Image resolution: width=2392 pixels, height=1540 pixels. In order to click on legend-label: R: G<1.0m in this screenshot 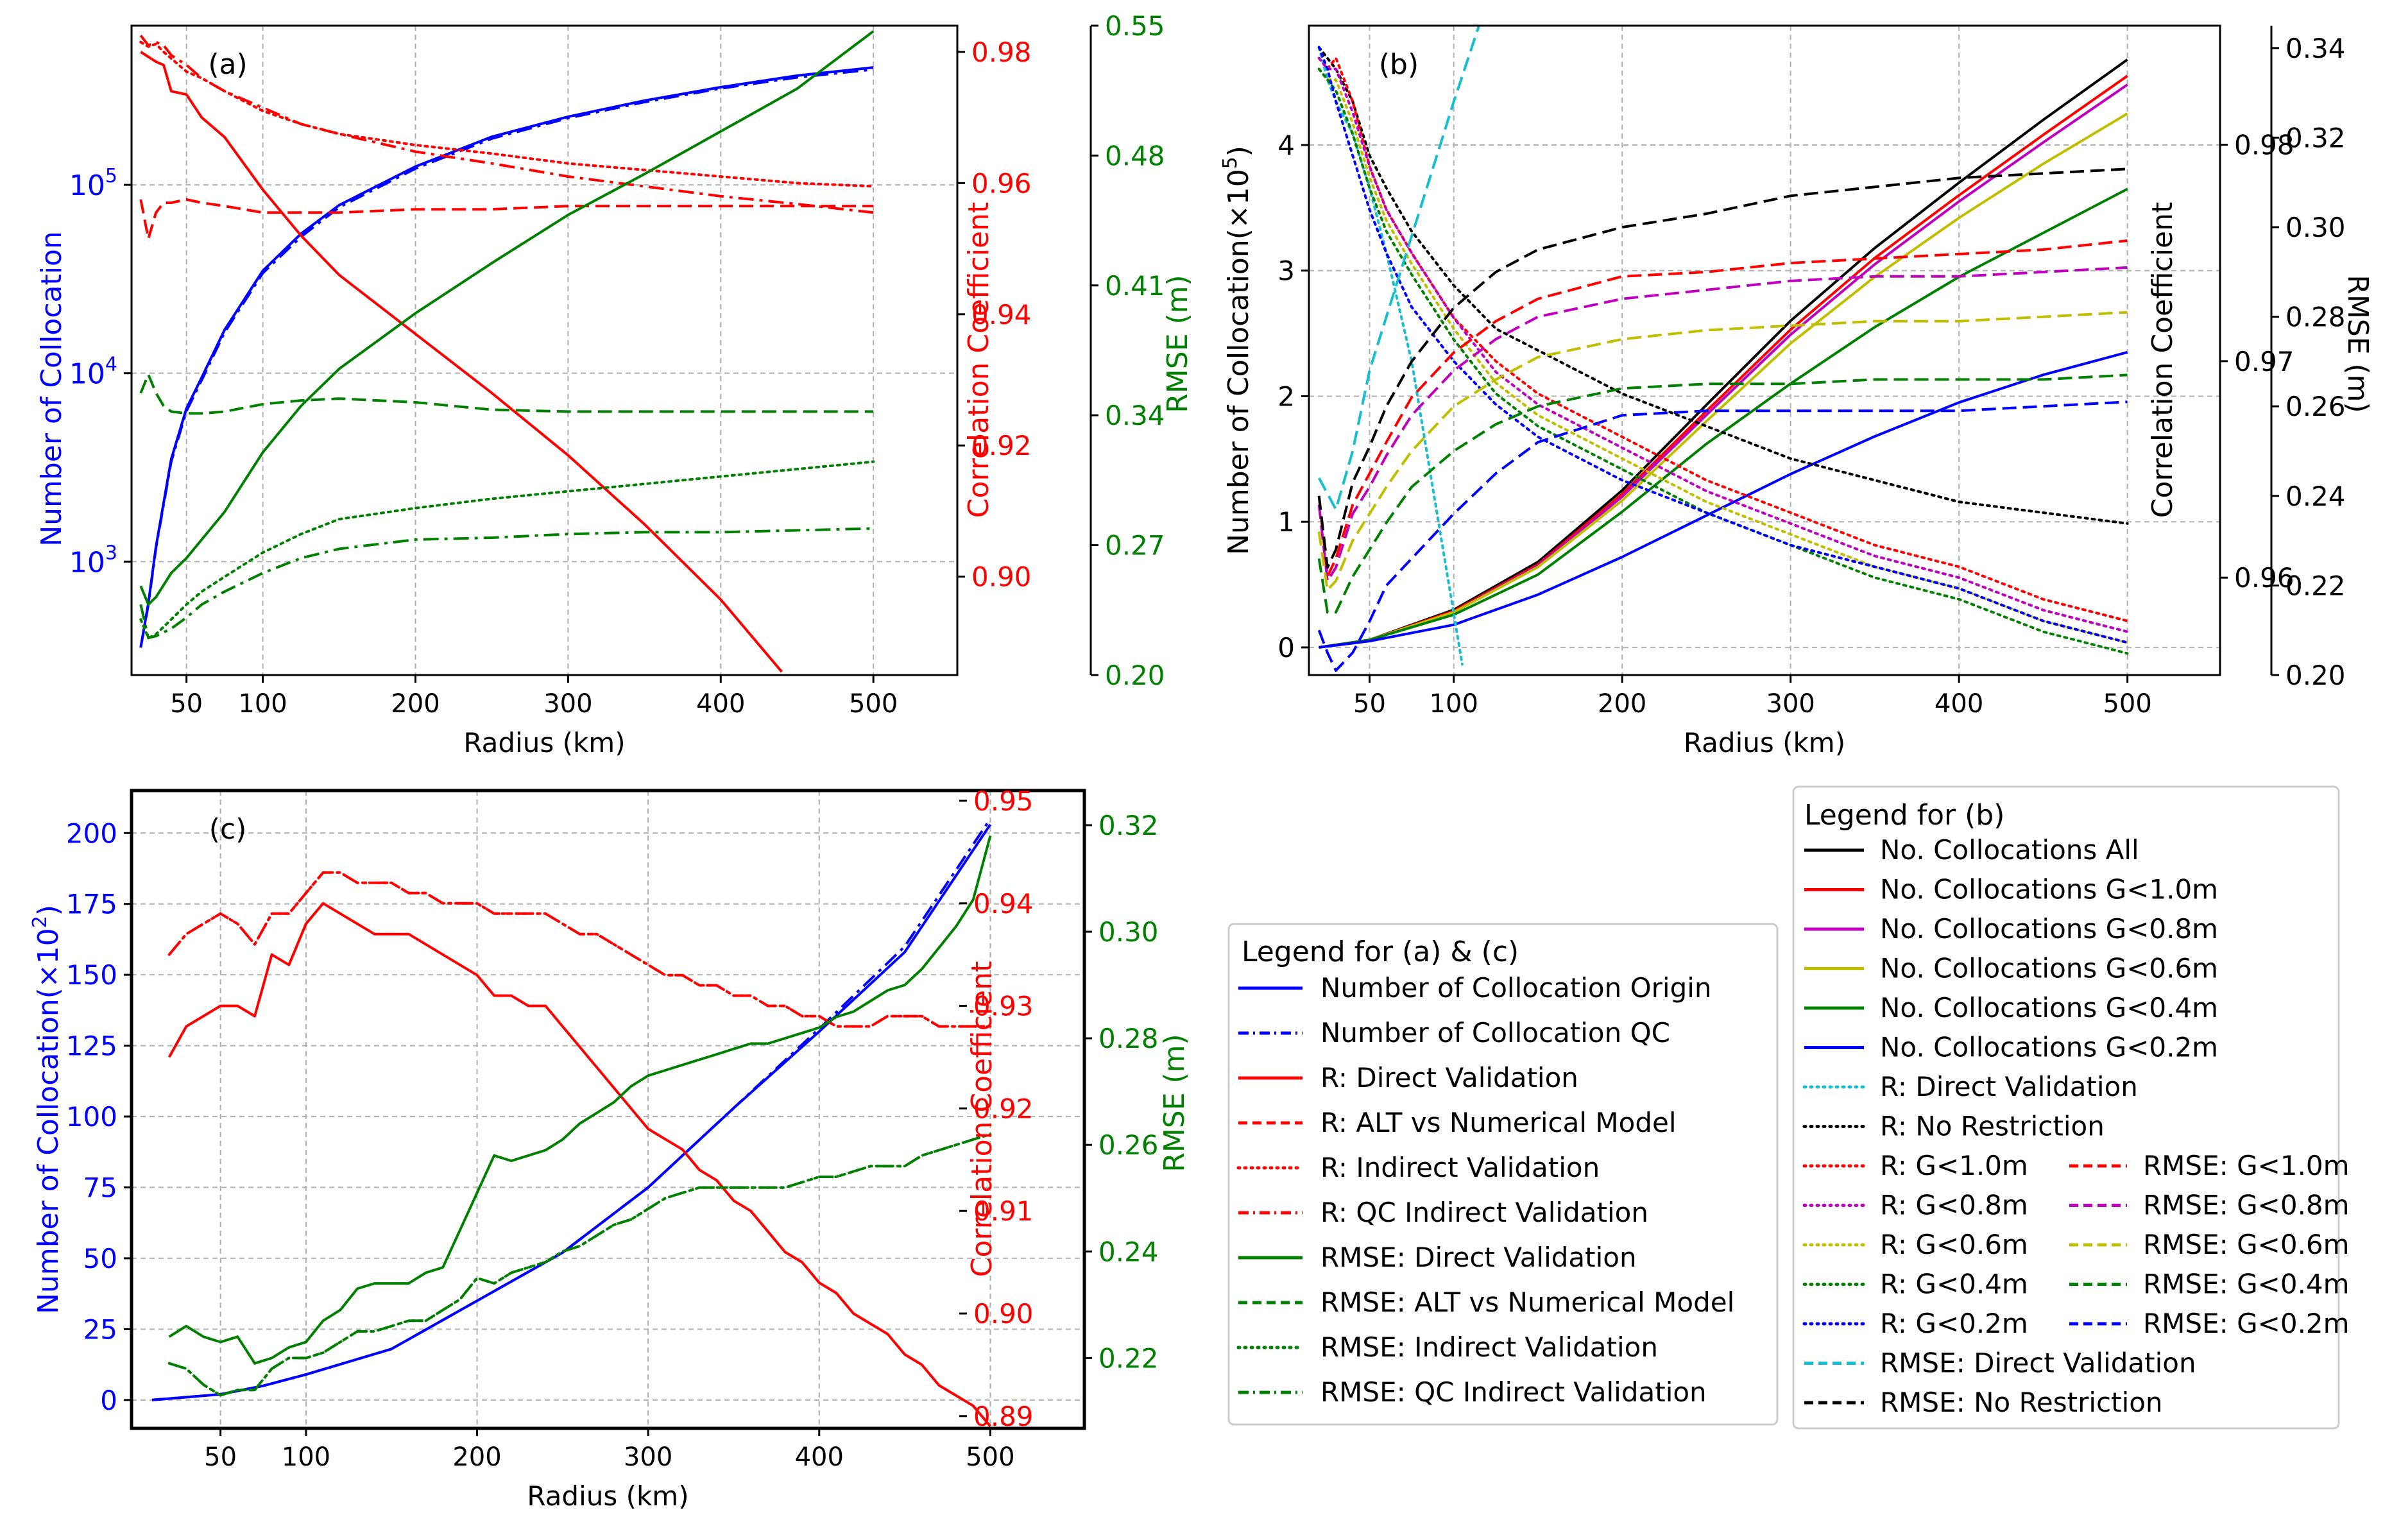, I will do `click(1954, 1166)`.